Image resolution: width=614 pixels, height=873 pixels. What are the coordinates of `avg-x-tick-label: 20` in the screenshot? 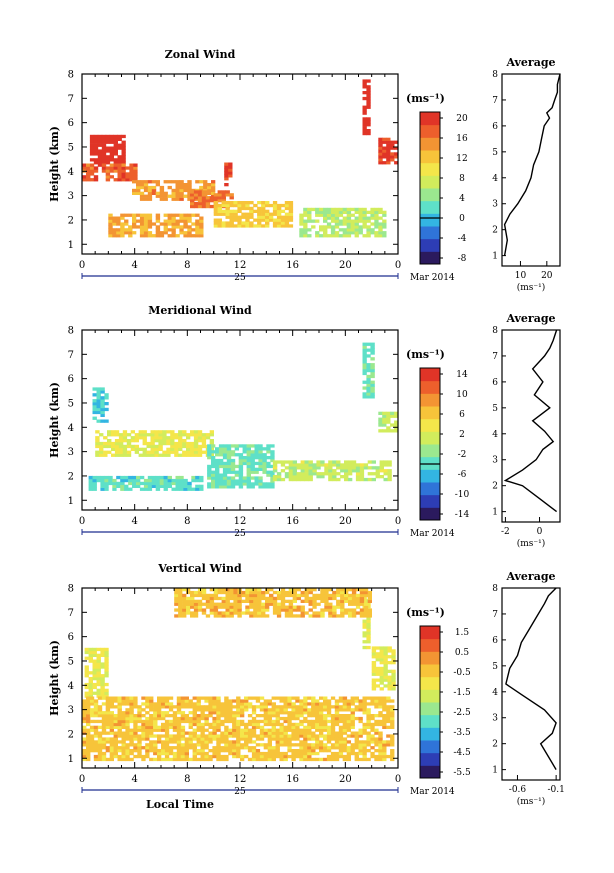 It's located at (547, 276).